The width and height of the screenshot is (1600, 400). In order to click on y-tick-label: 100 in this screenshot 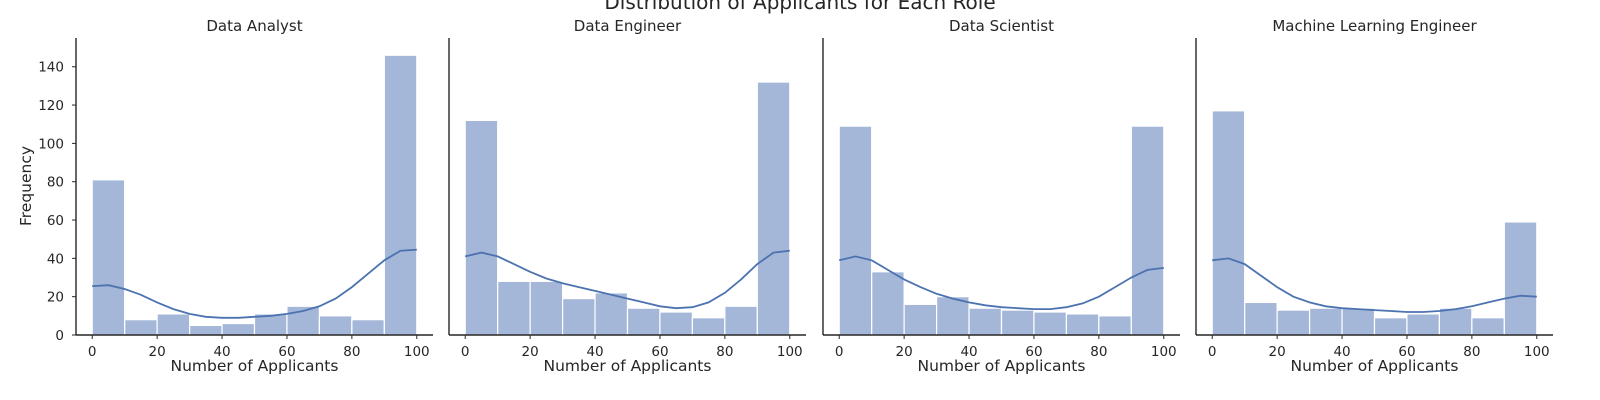, I will do `click(51, 144)`.